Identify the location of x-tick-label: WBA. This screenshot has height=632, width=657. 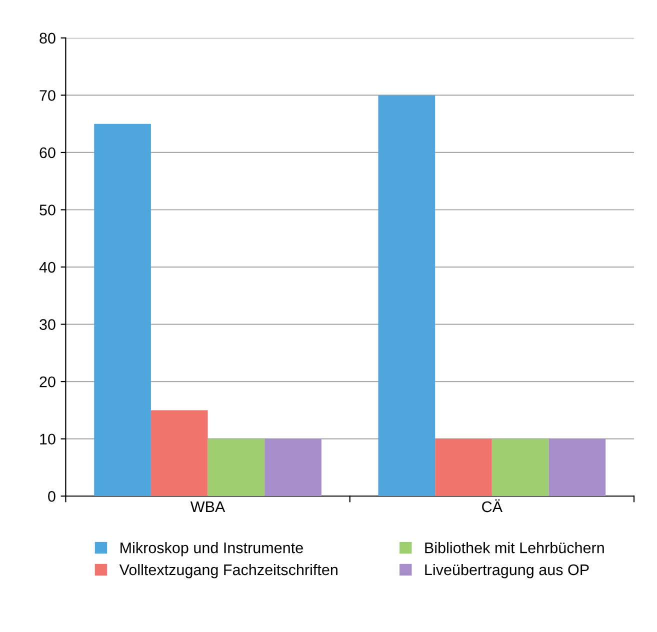
(208, 507).